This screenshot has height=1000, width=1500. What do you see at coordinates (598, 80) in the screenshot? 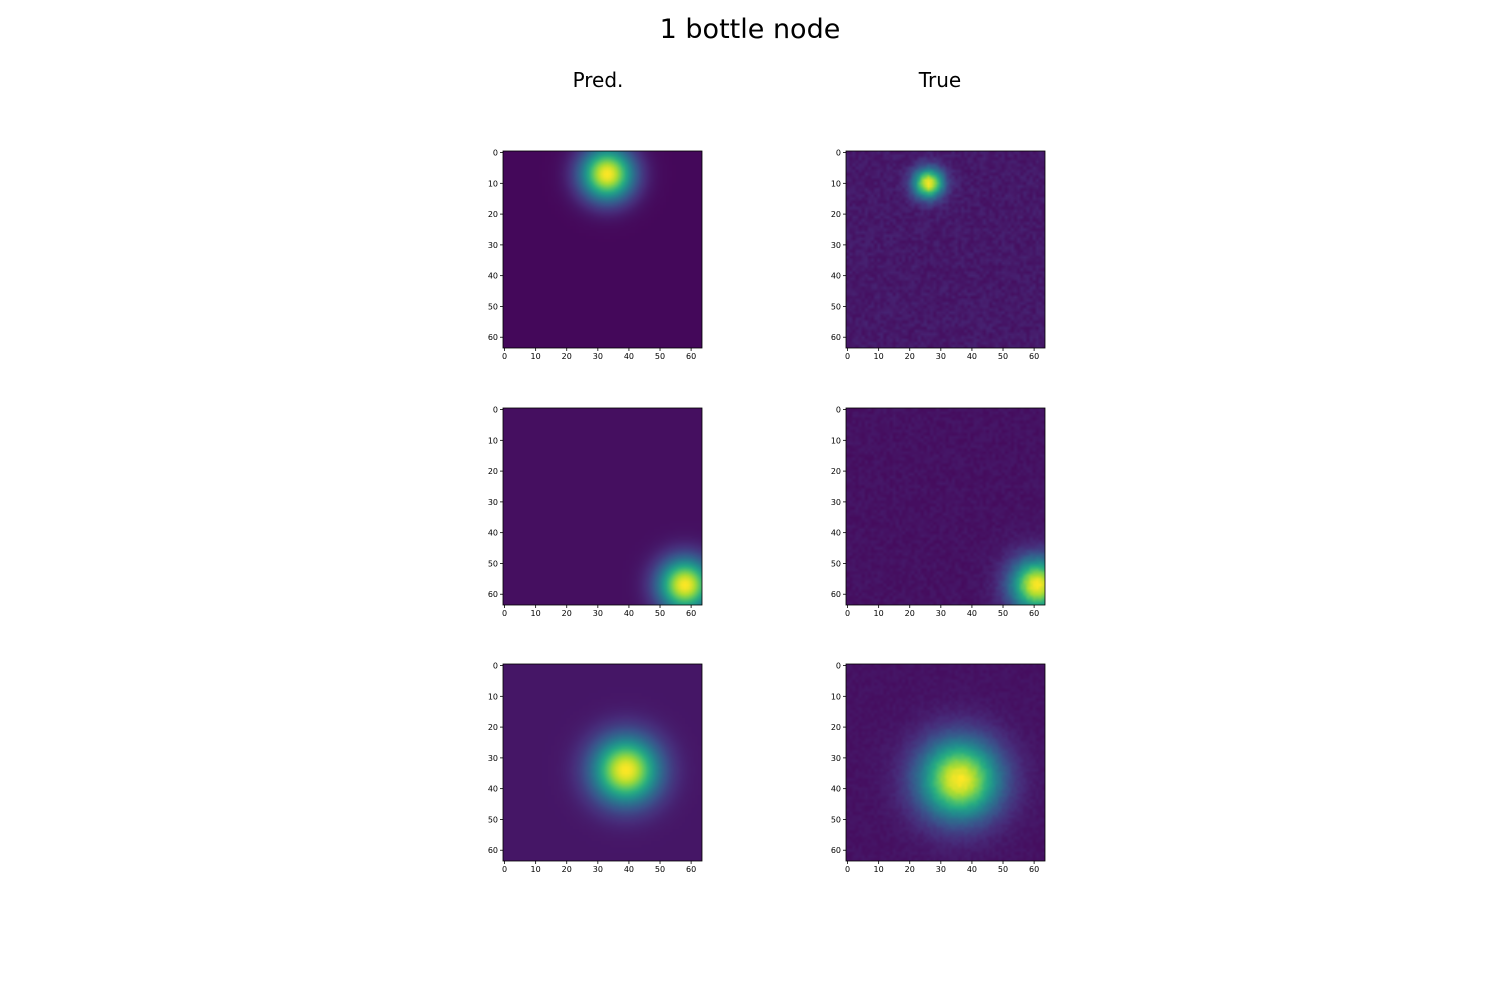
I see `column-title-pred: Pred.` at bounding box center [598, 80].